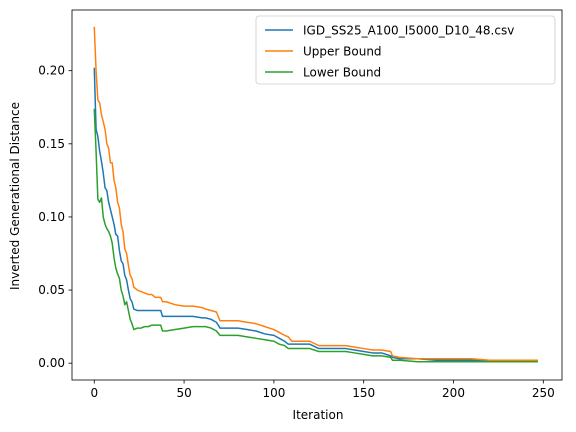 The image size is (576, 432). Describe the element at coordinates (273, 393) in the screenshot. I see `x-tick-label: 100` at that location.